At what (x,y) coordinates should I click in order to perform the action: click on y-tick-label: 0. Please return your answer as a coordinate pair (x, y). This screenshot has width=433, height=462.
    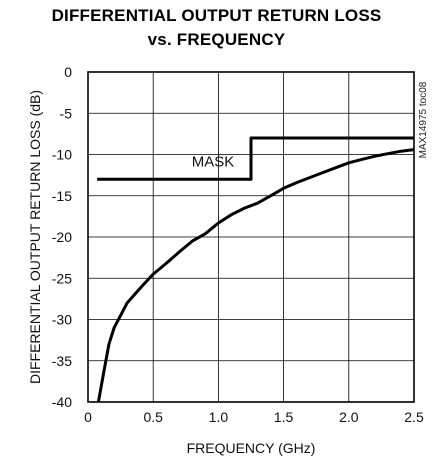
    Looking at the image, I should click on (68, 72).